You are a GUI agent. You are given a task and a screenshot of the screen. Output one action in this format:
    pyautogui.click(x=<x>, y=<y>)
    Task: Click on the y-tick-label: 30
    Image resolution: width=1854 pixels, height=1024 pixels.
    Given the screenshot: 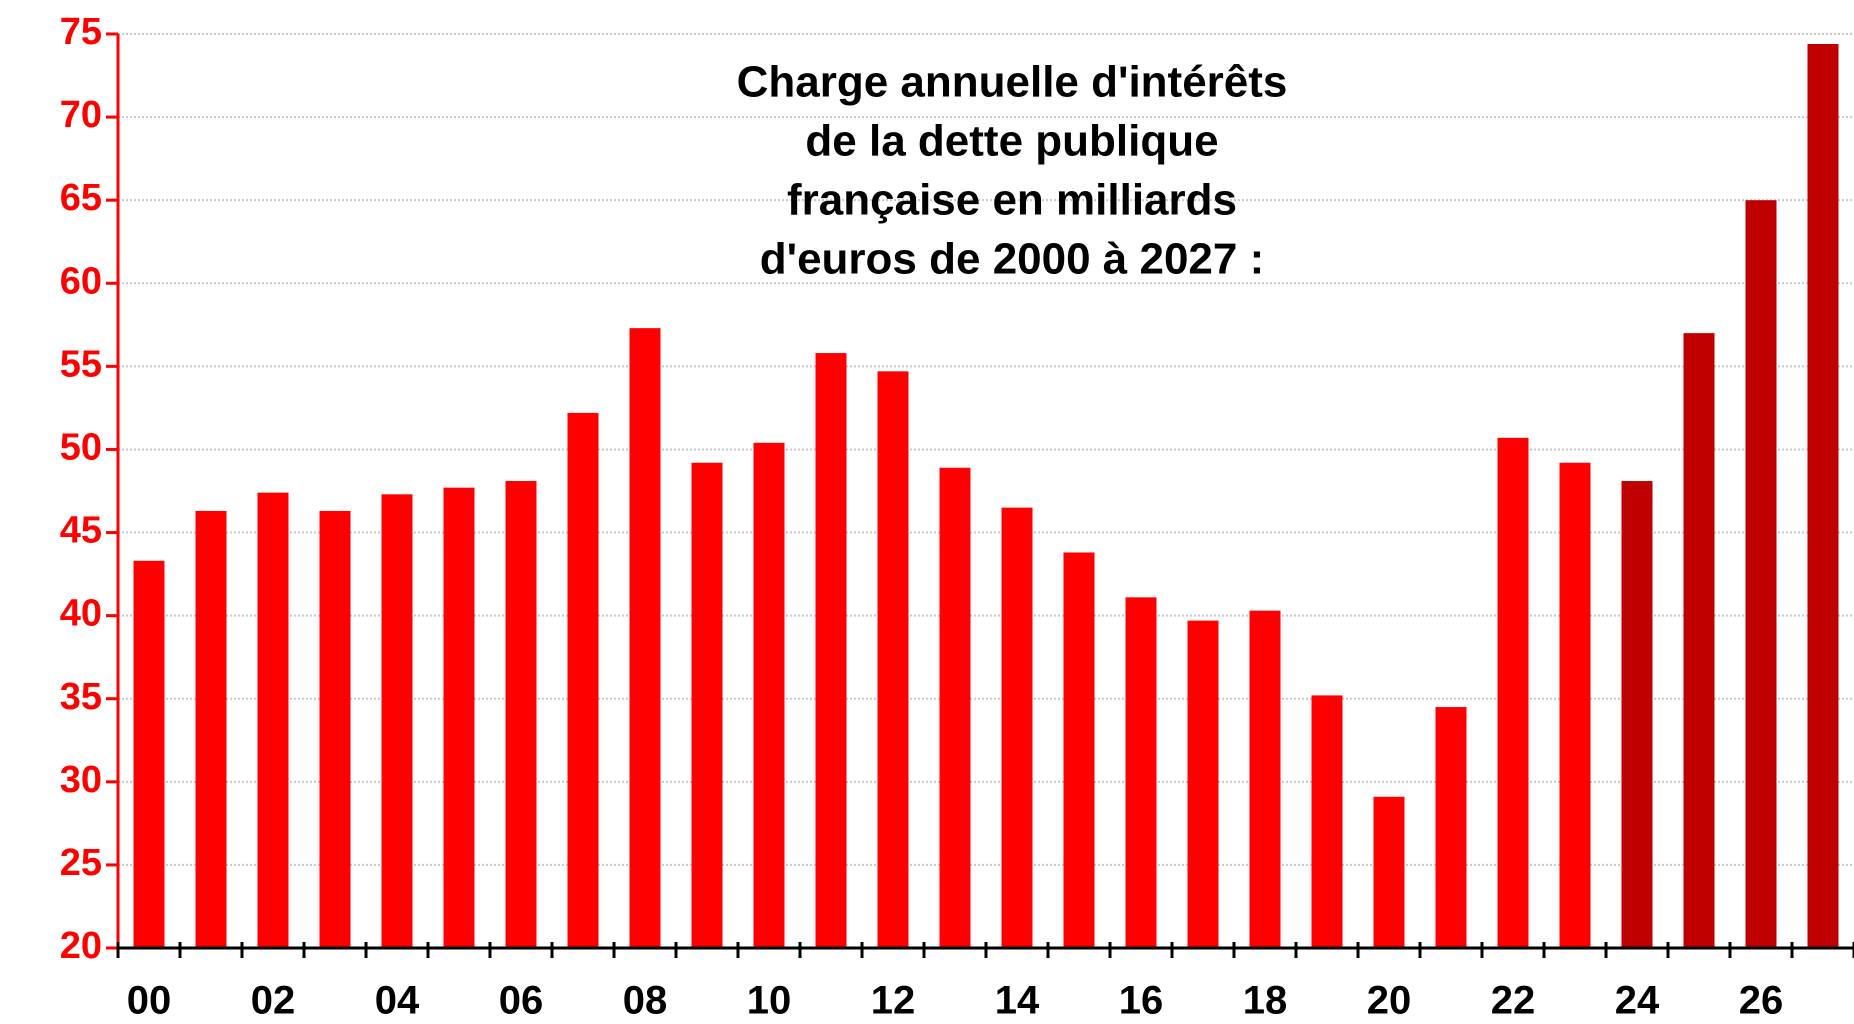 What is the action you would take?
    pyautogui.click(x=81, y=780)
    